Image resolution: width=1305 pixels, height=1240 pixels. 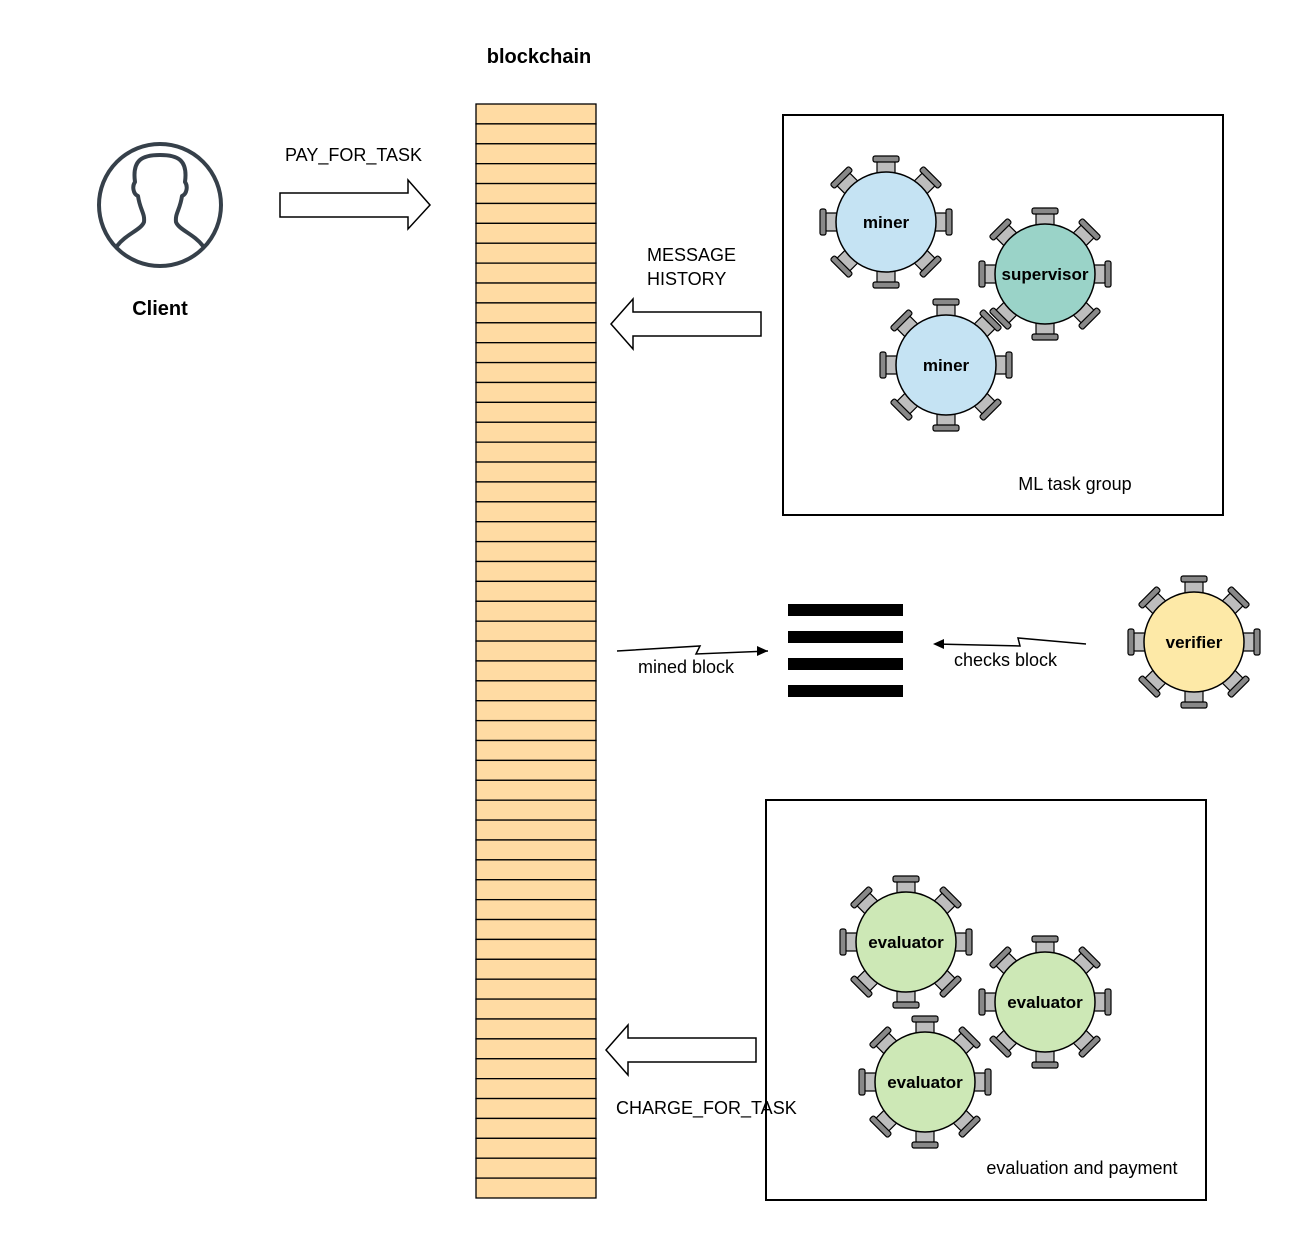 I want to click on mined-block-arrowhead, so click(x=762, y=651).